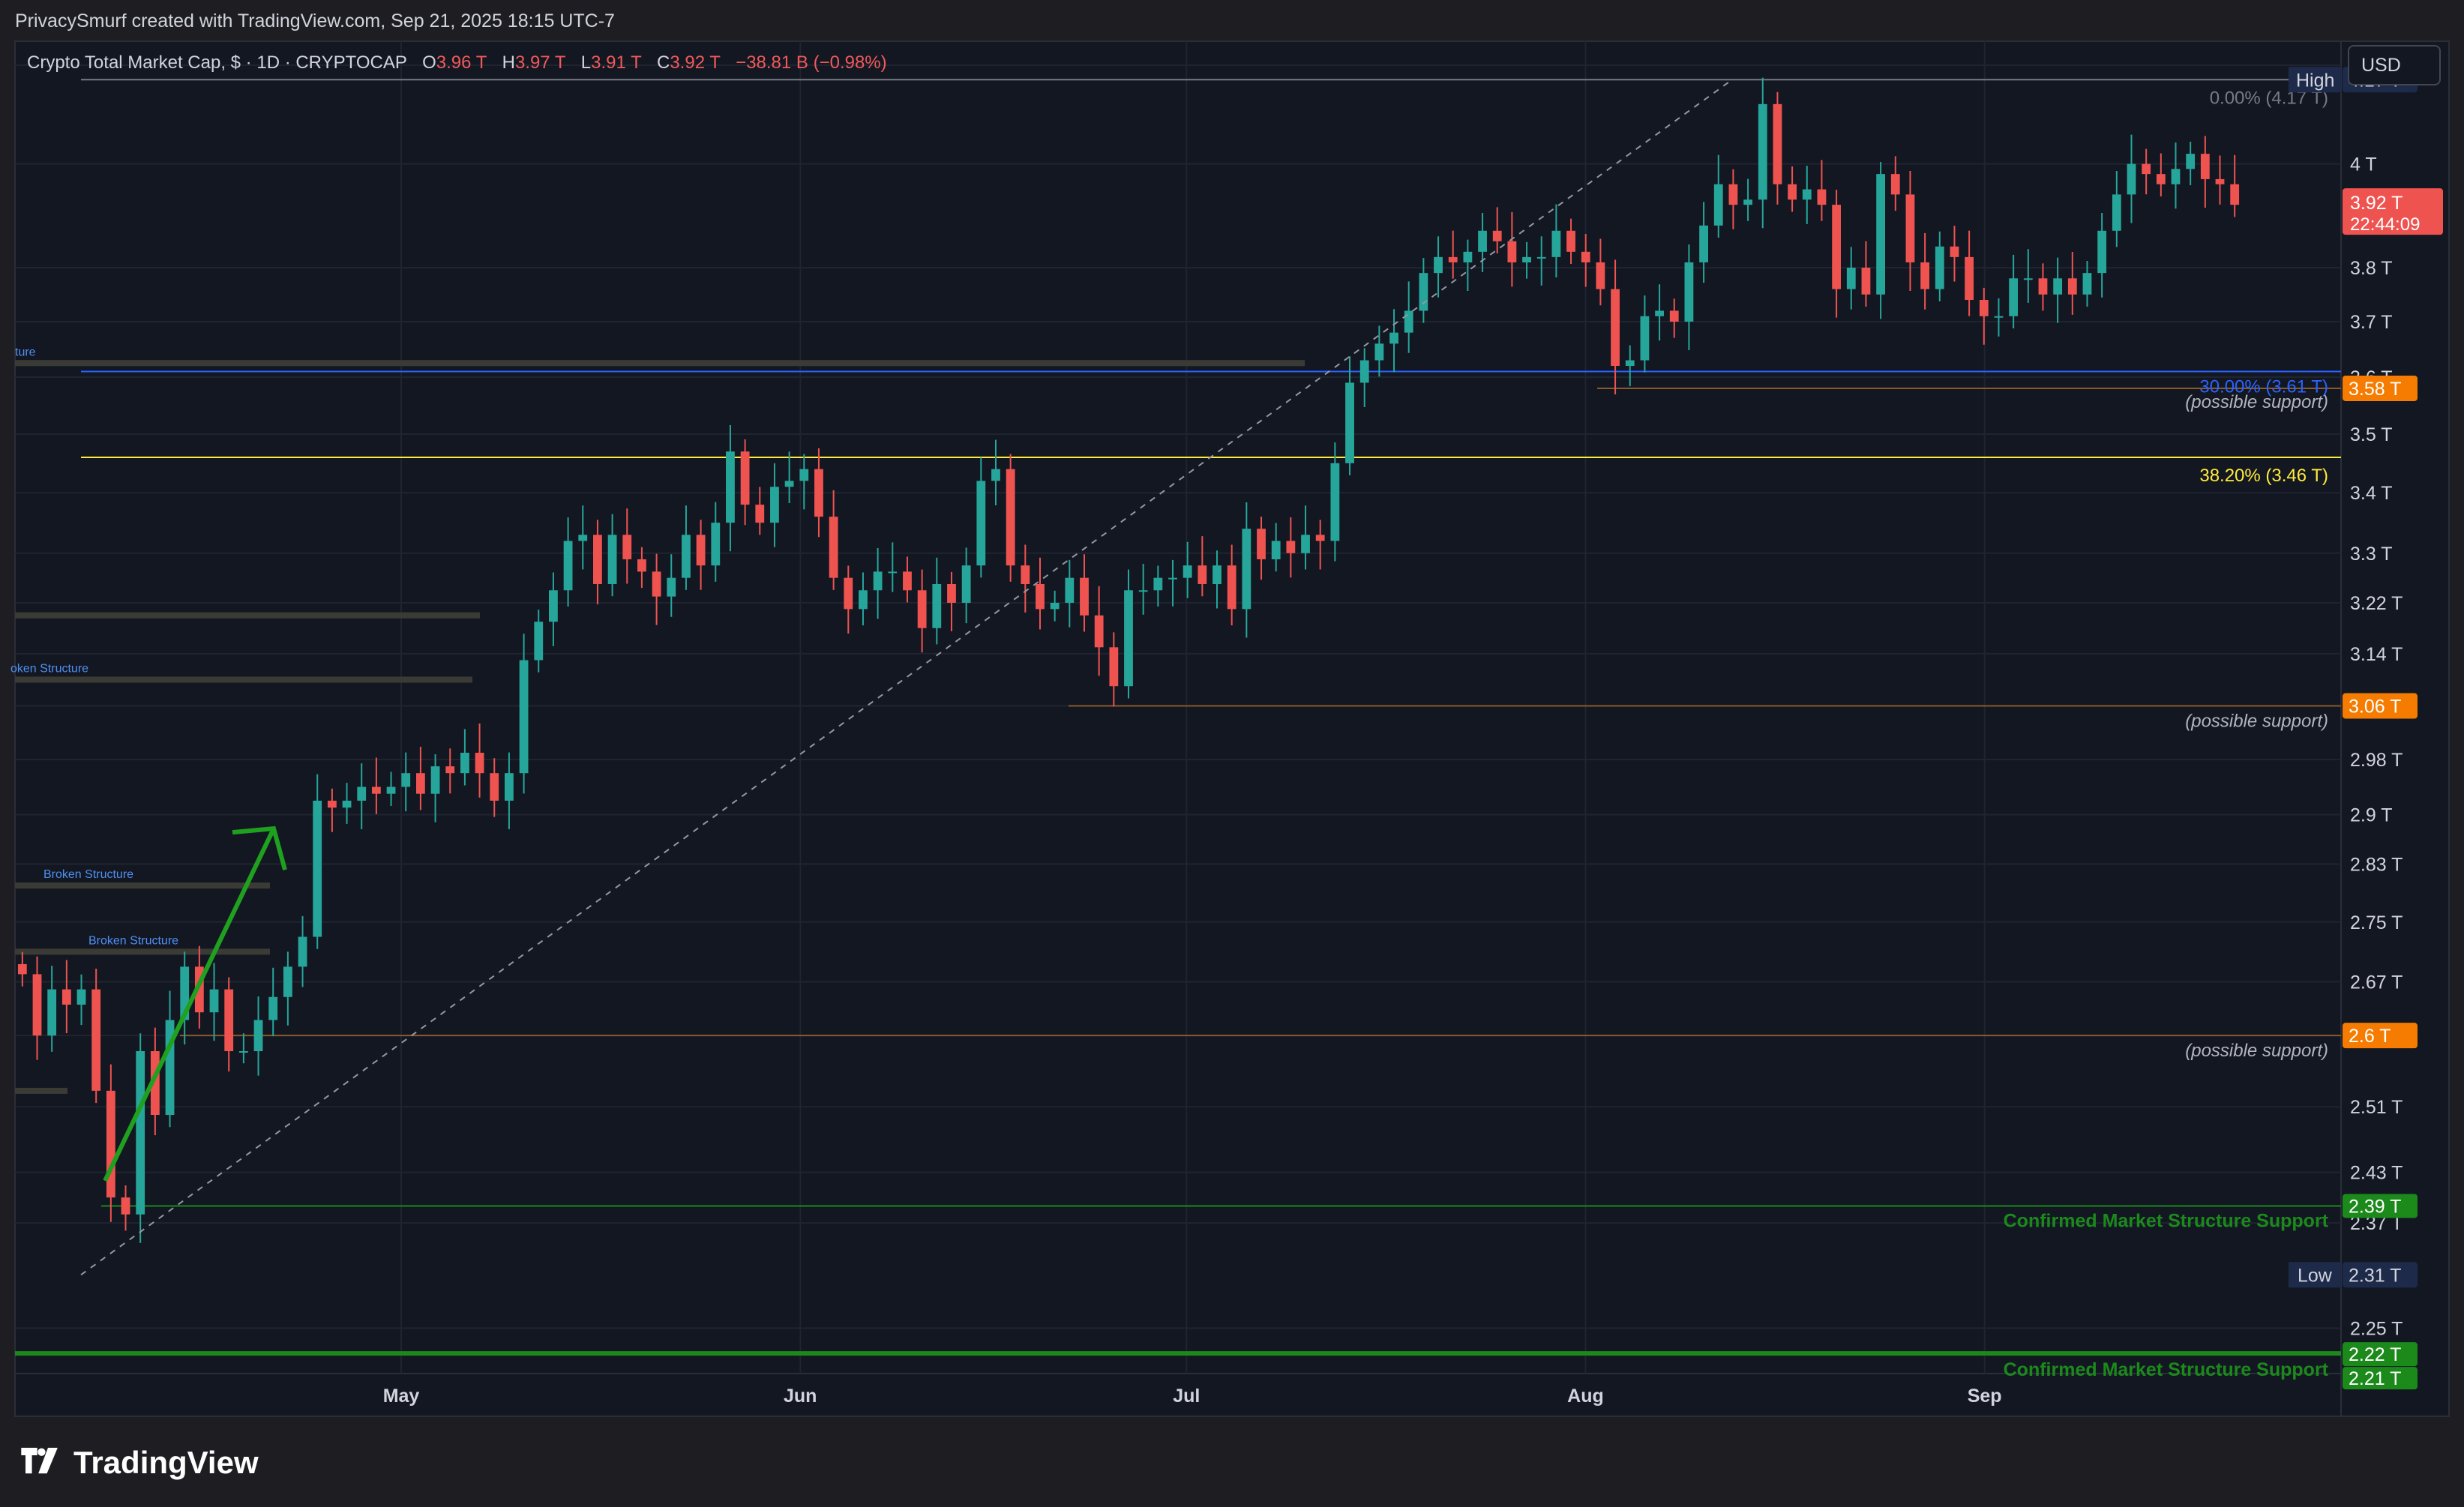  Describe the element at coordinates (800, 1396) in the screenshot. I see `x-tick-label: Jun` at that location.